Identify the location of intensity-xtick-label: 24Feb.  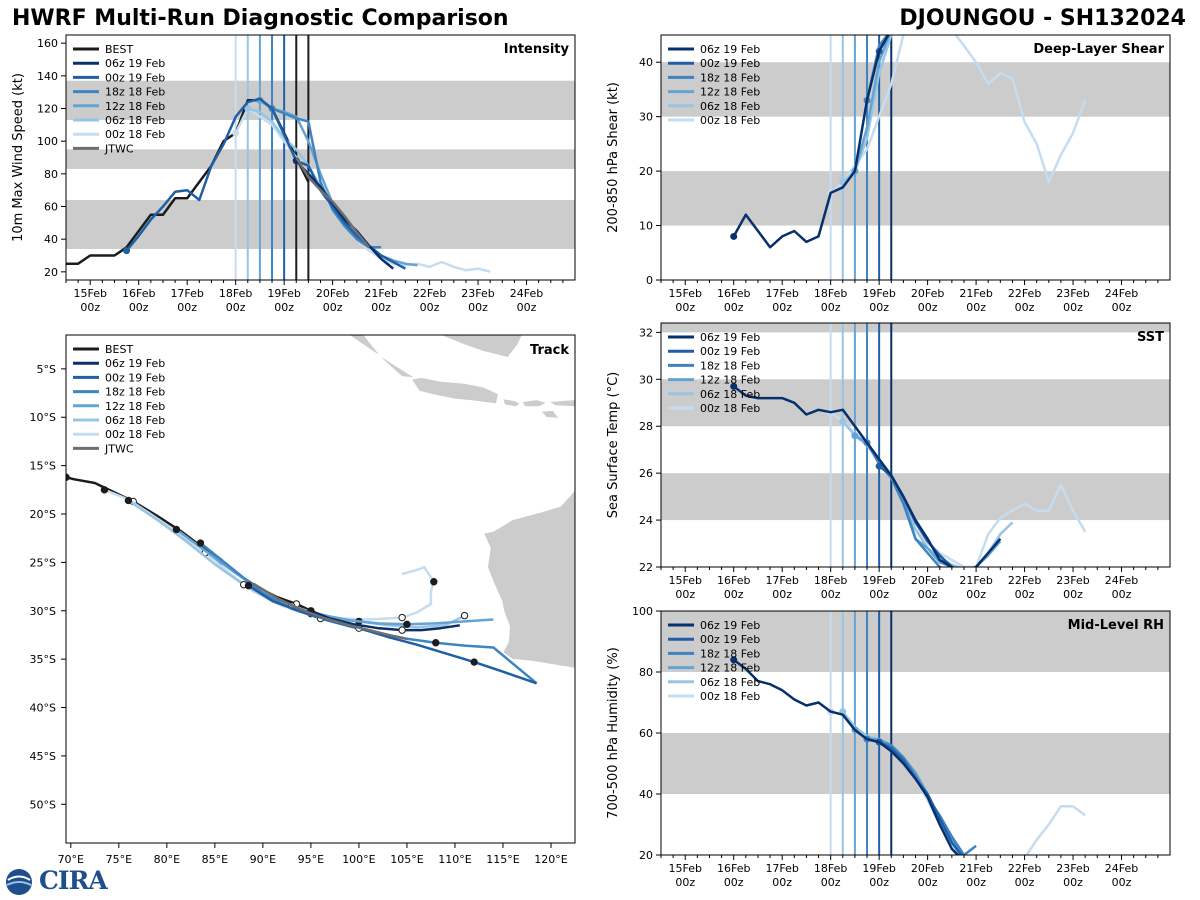
(526, 293).